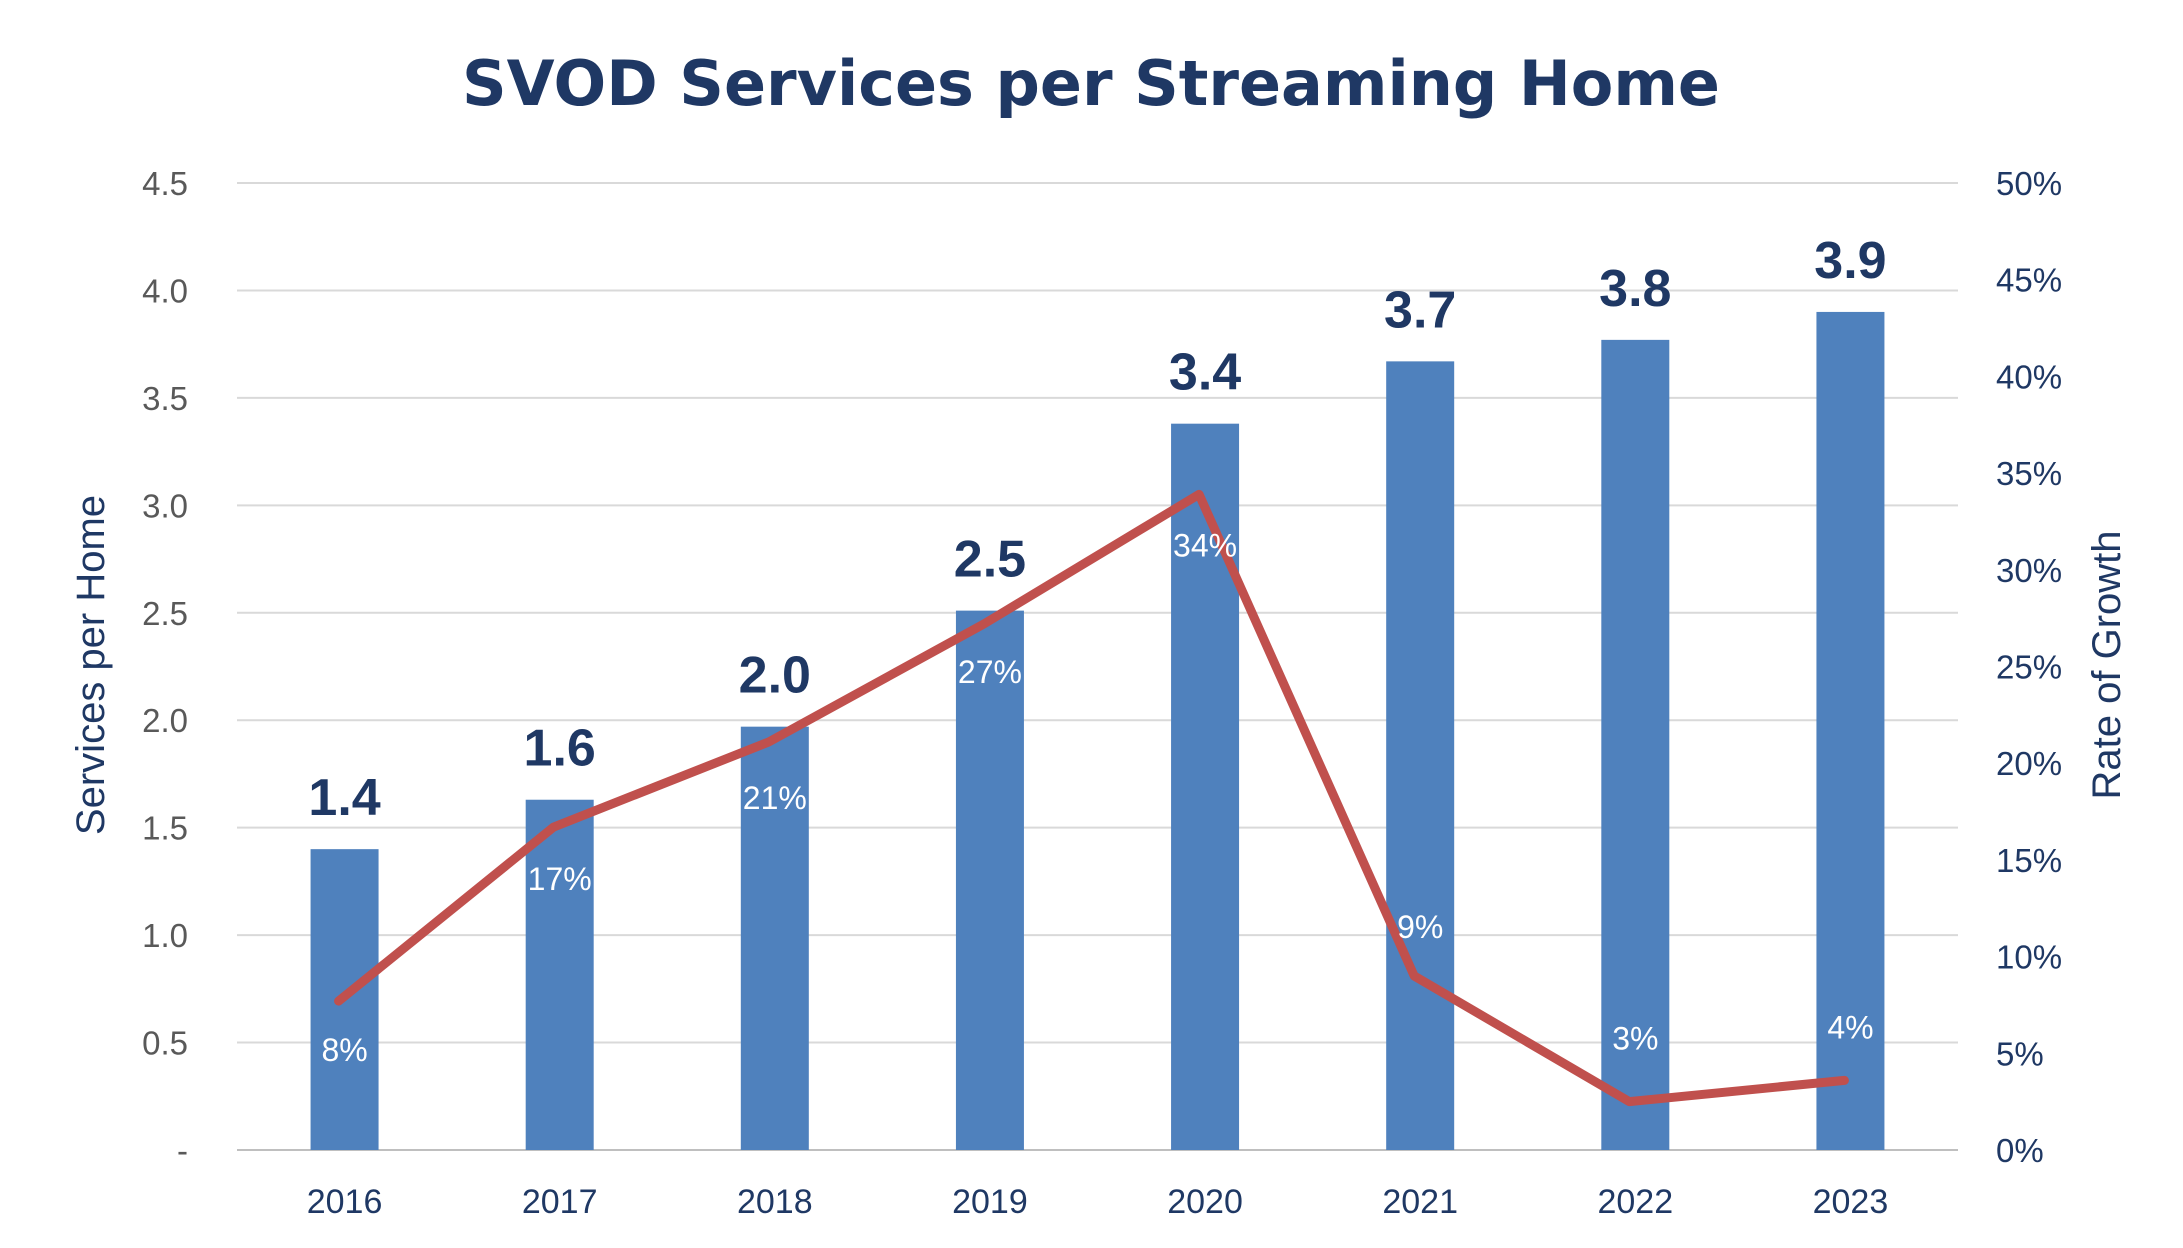  I want to click on bar-value-label: 3.9, so click(1850, 261).